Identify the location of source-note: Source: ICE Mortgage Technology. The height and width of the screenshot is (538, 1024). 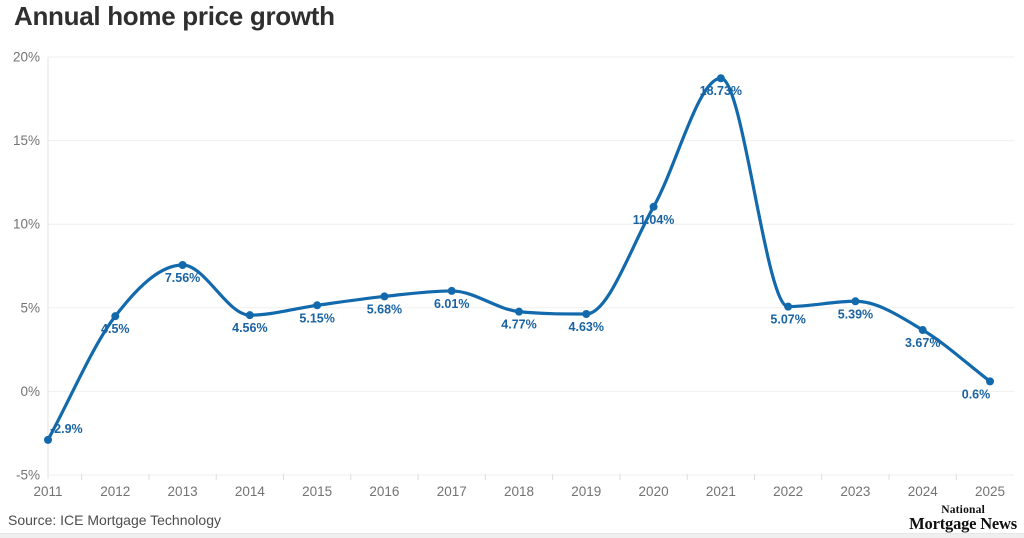
(114, 520).